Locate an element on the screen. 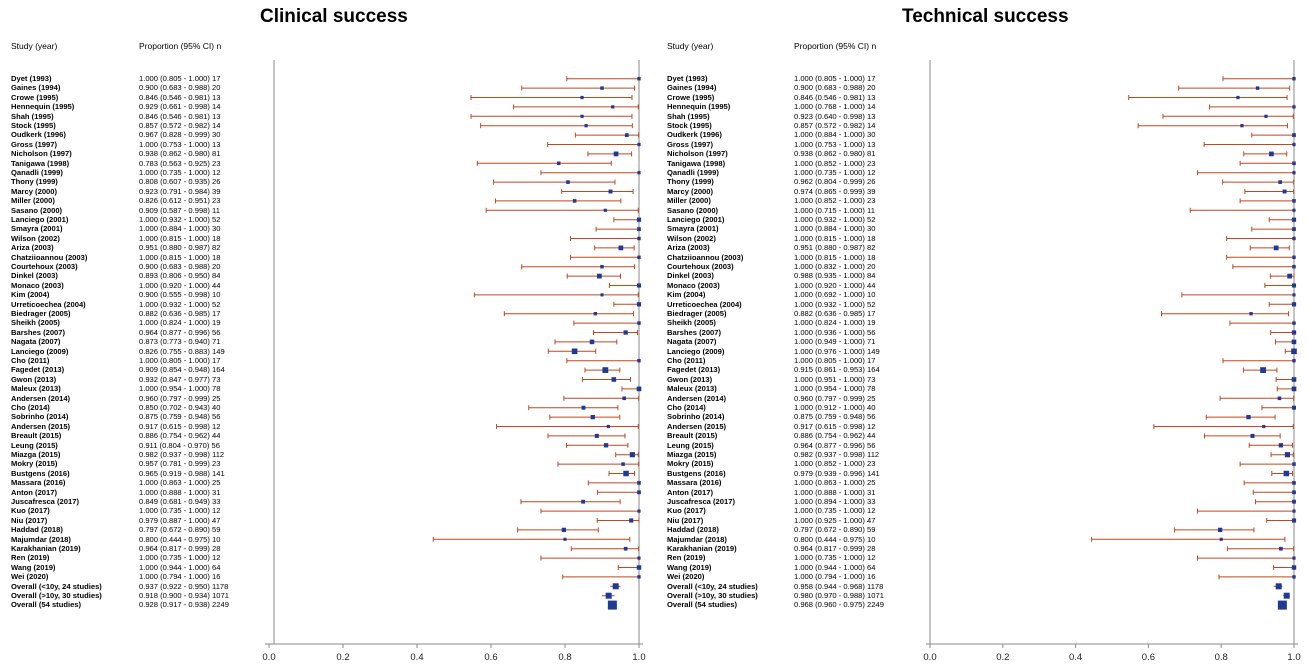 This screenshot has width=1309, height=665. proportion-value: 1.000 (0.753 - 1.000) 13 is located at coordinates (835, 144).